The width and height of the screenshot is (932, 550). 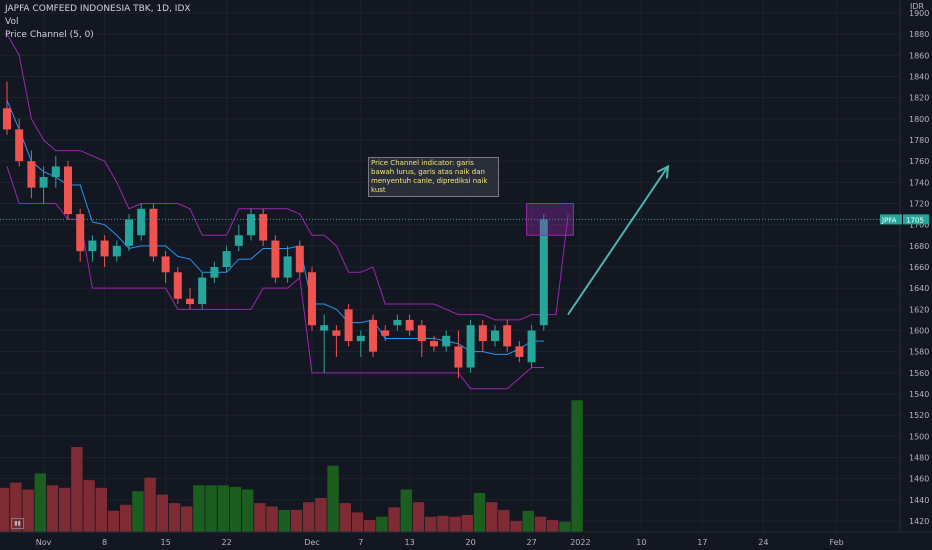 I want to click on price-channel-label: Price Channel (5, 0), so click(x=49, y=35).